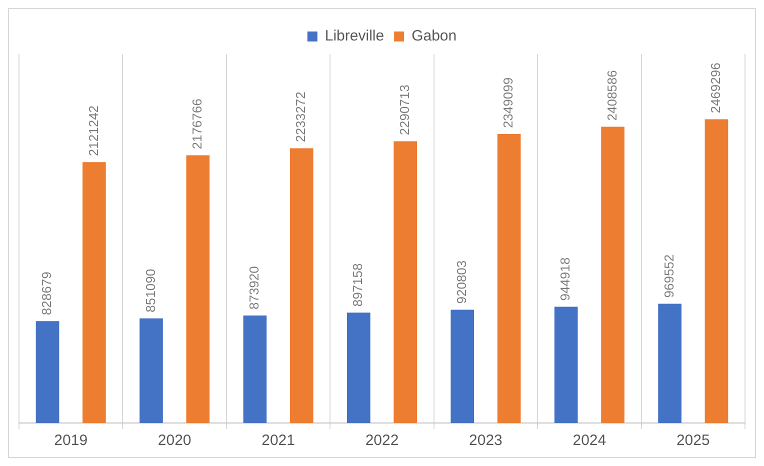  I want to click on data-label: 2176766, so click(196, 124).